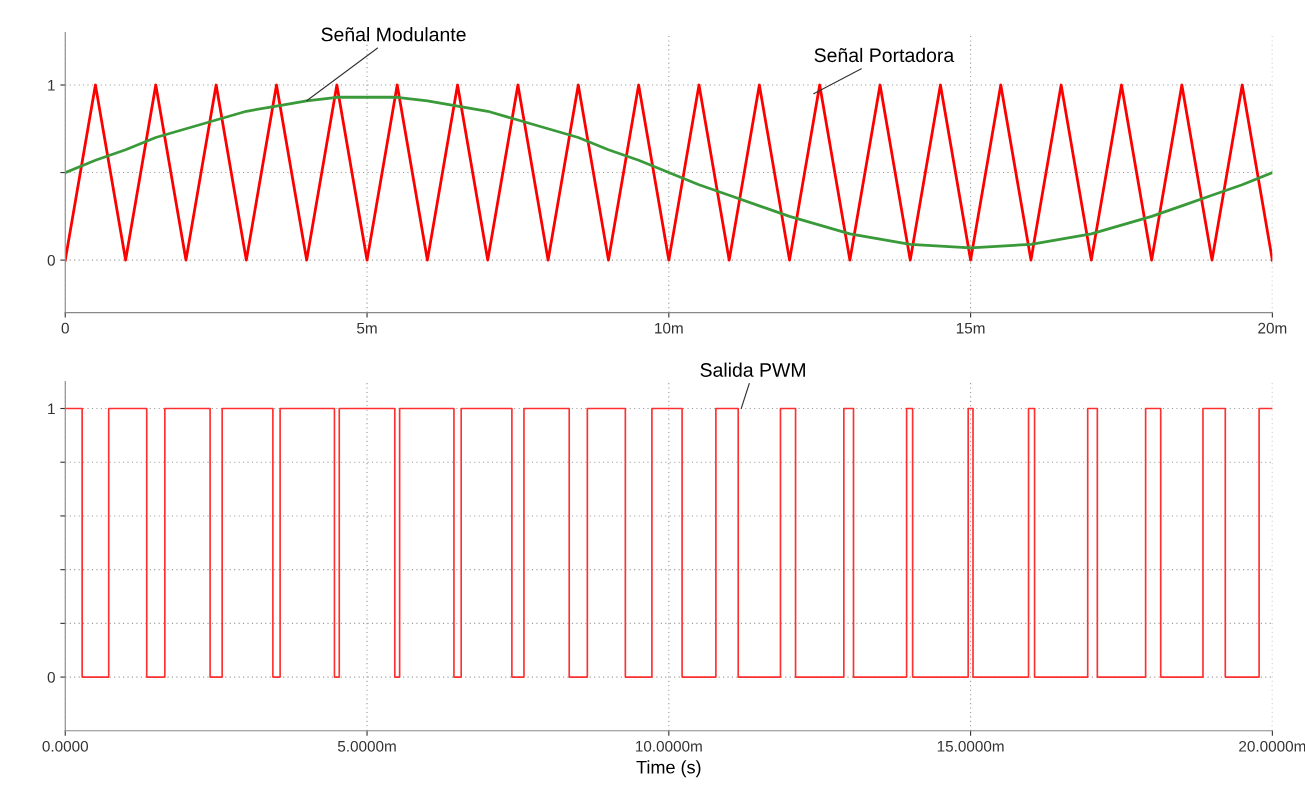 This screenshot has width=1305, height=812. Describe the element at coordinates (752, 369) in the screenshot. I see `annotation: Salida PWM` at that location.